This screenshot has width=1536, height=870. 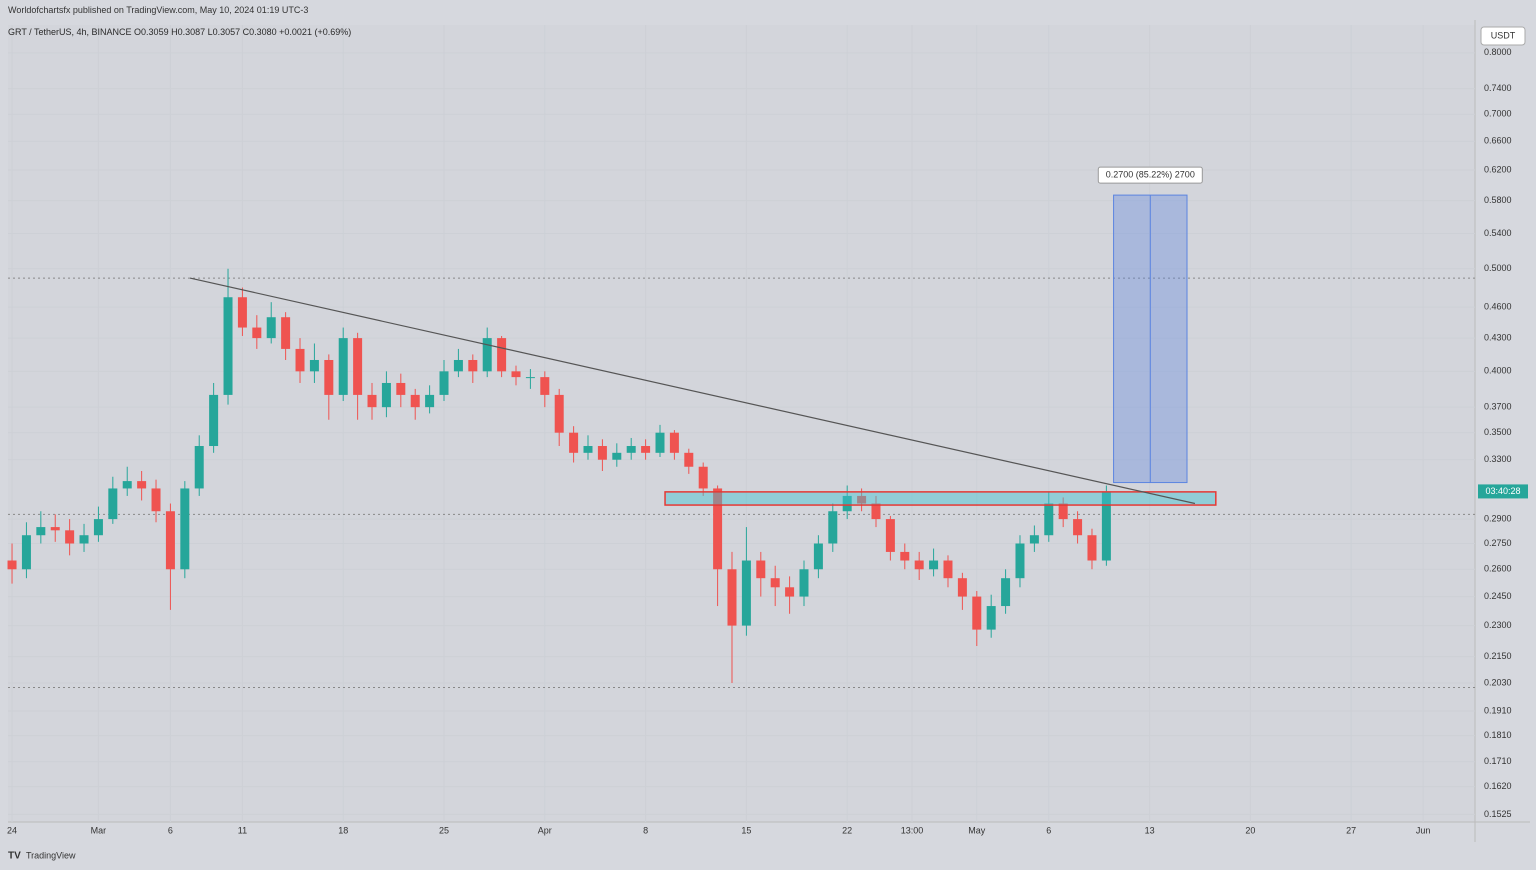 I want to click on y-tick-label: 0.2600, so click(x=1498, y=569).